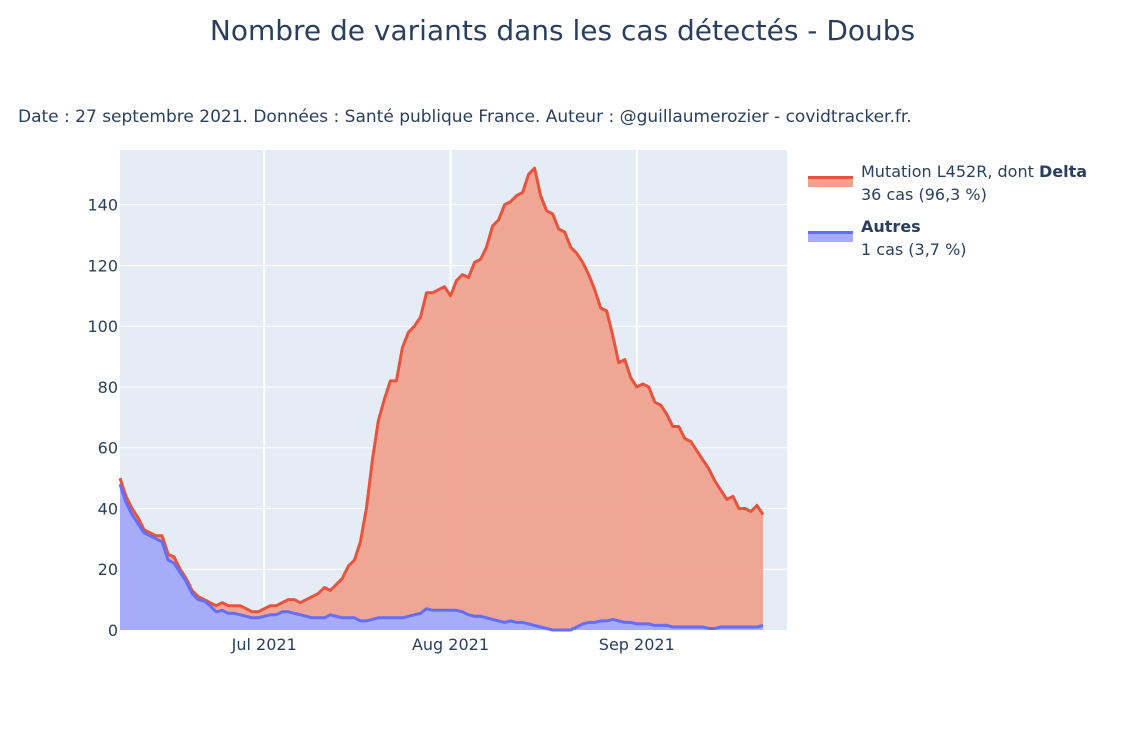  I want to click on y-tick-label: 0, so click(113, 630).